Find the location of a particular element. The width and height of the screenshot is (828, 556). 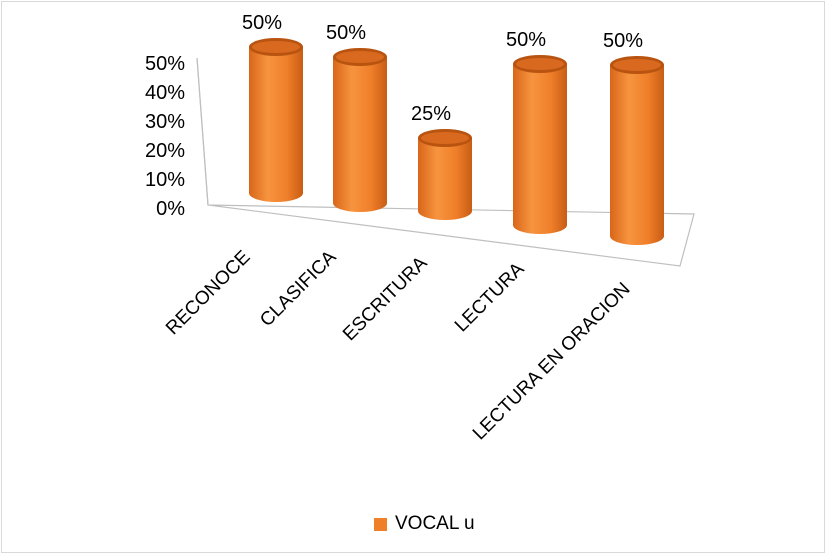

y-tick-label: 10% is located at coordinates (165, 180).